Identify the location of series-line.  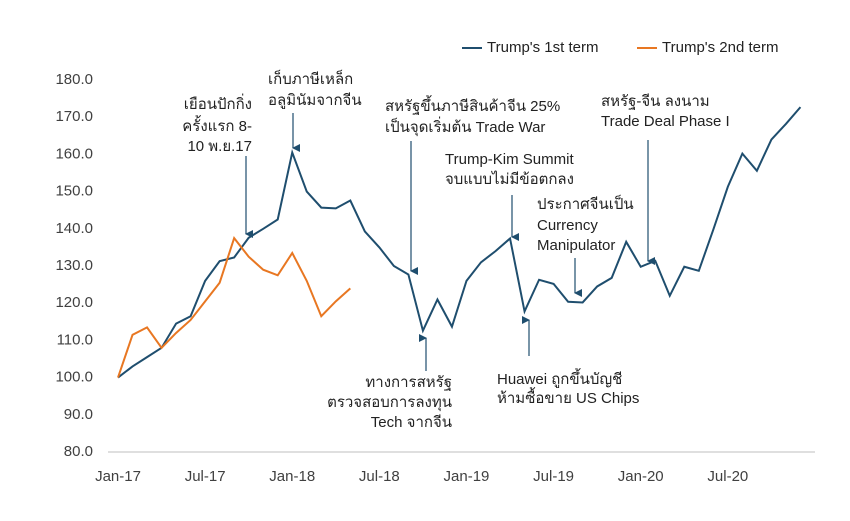
(234, 307).